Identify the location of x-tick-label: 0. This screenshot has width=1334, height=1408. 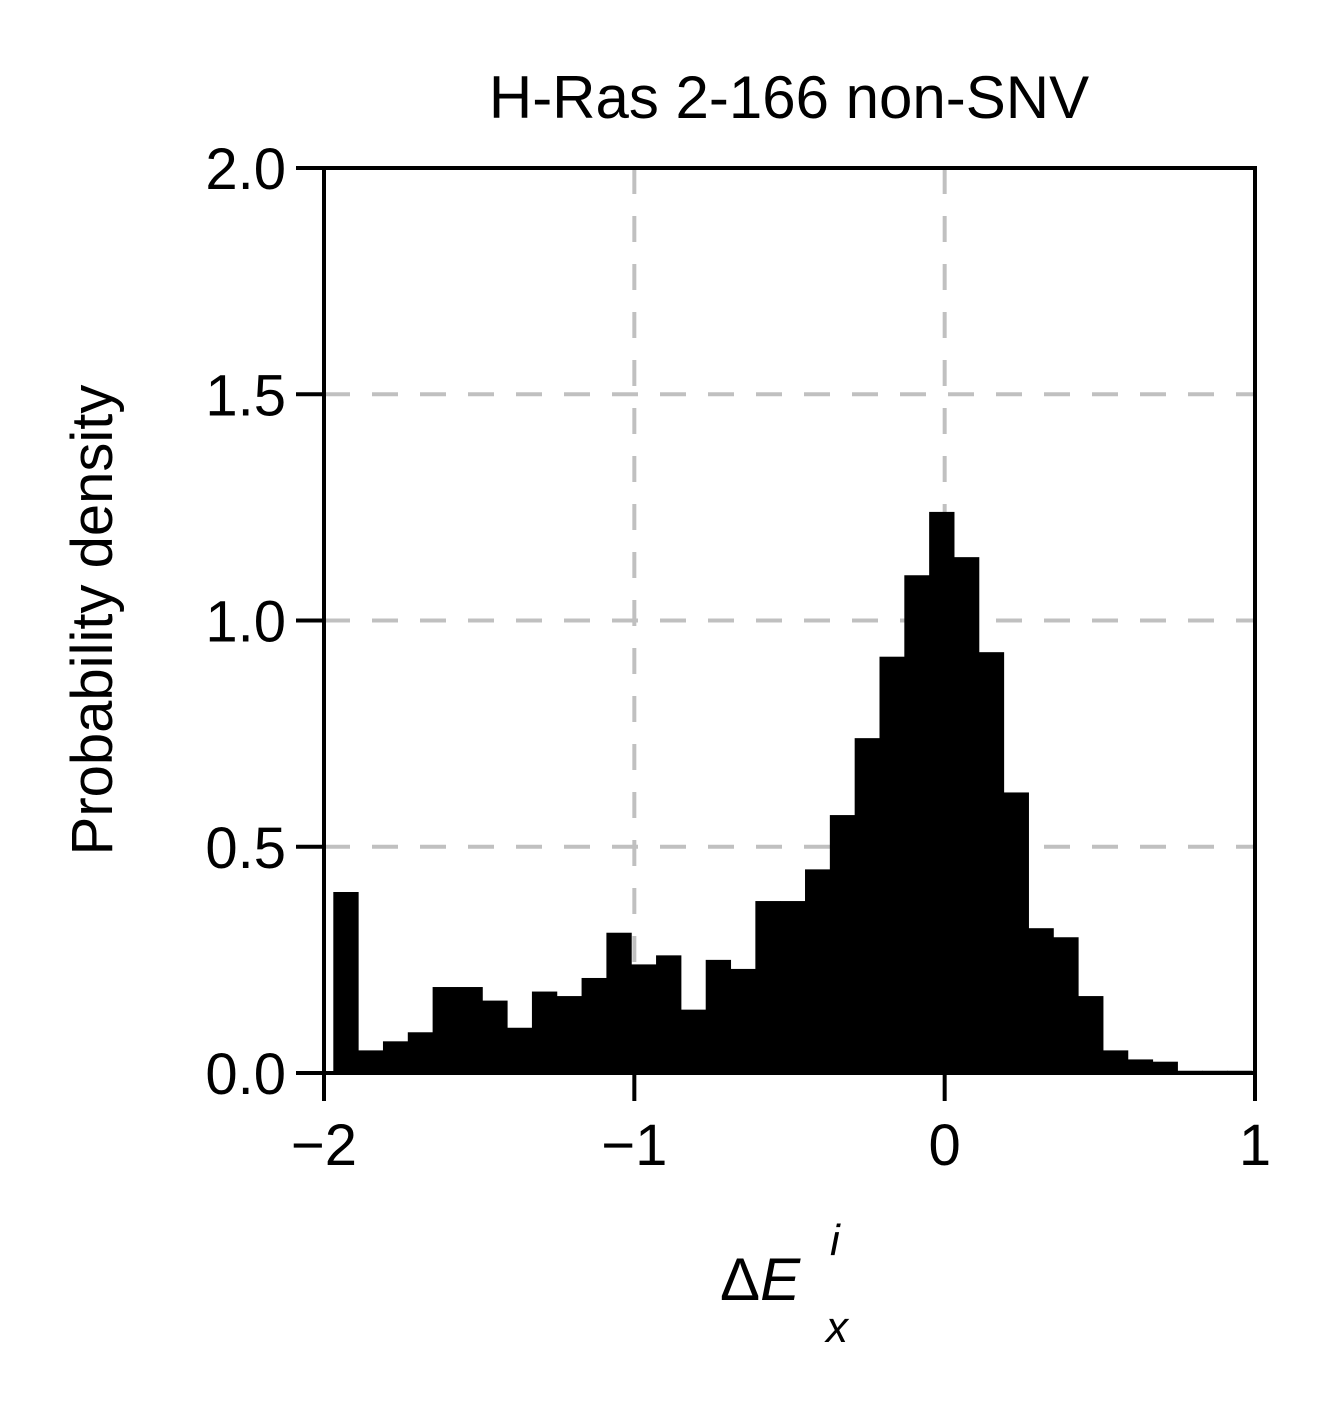
(945, 1145).